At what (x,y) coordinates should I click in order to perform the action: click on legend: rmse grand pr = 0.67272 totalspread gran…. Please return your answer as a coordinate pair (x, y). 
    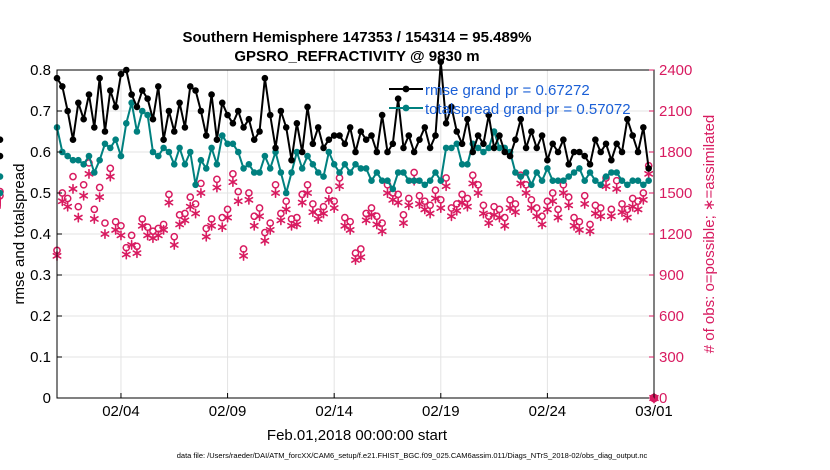
    Looking at the image, I should click on (510, 100).